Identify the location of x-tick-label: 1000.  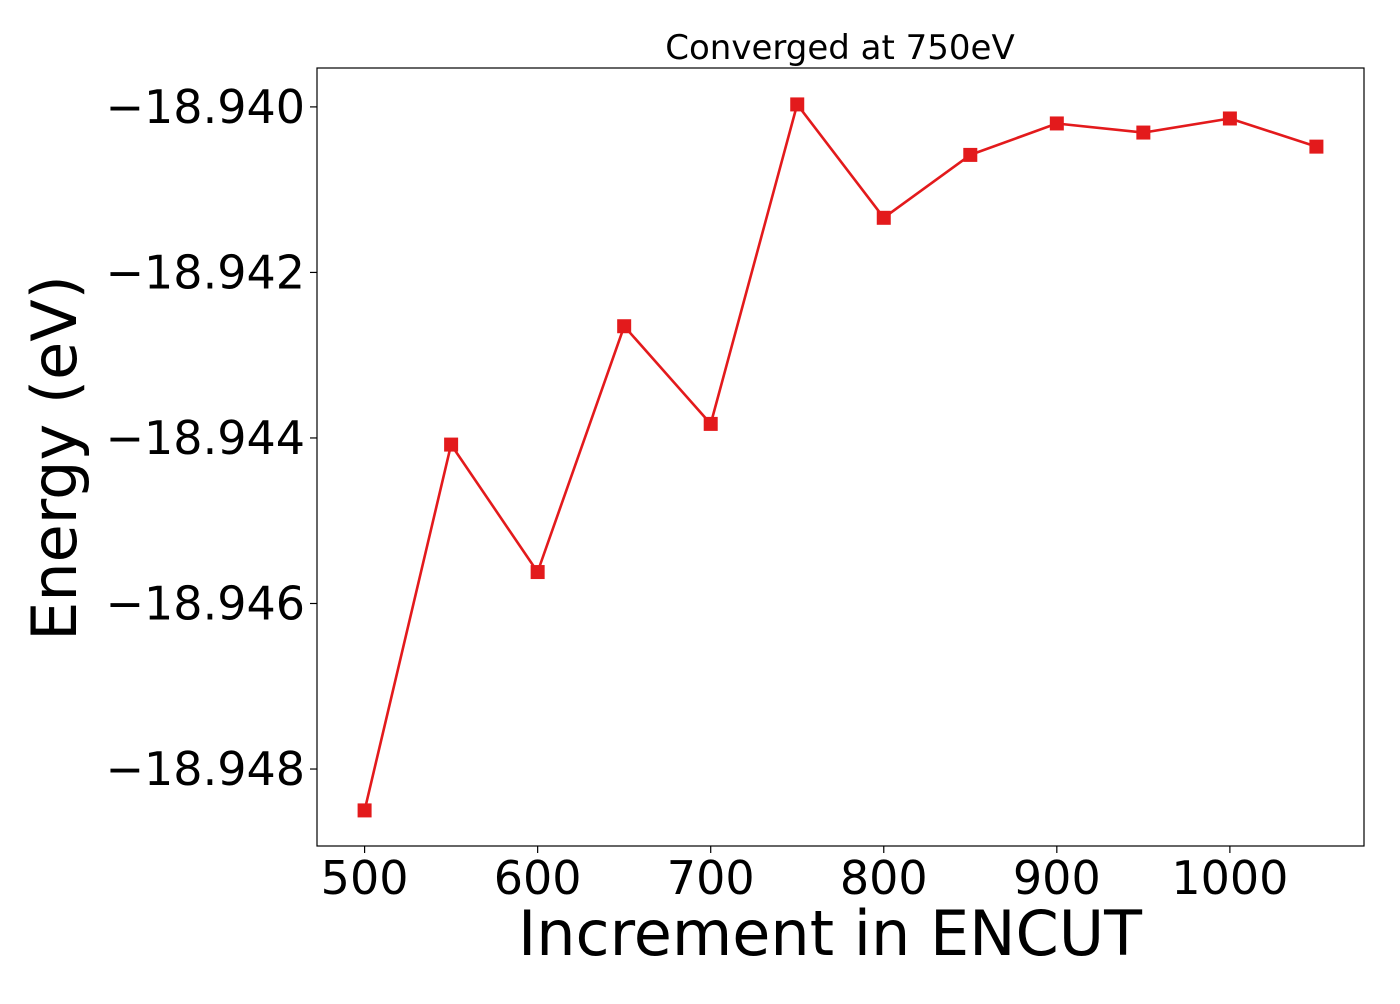
(1229, 878).